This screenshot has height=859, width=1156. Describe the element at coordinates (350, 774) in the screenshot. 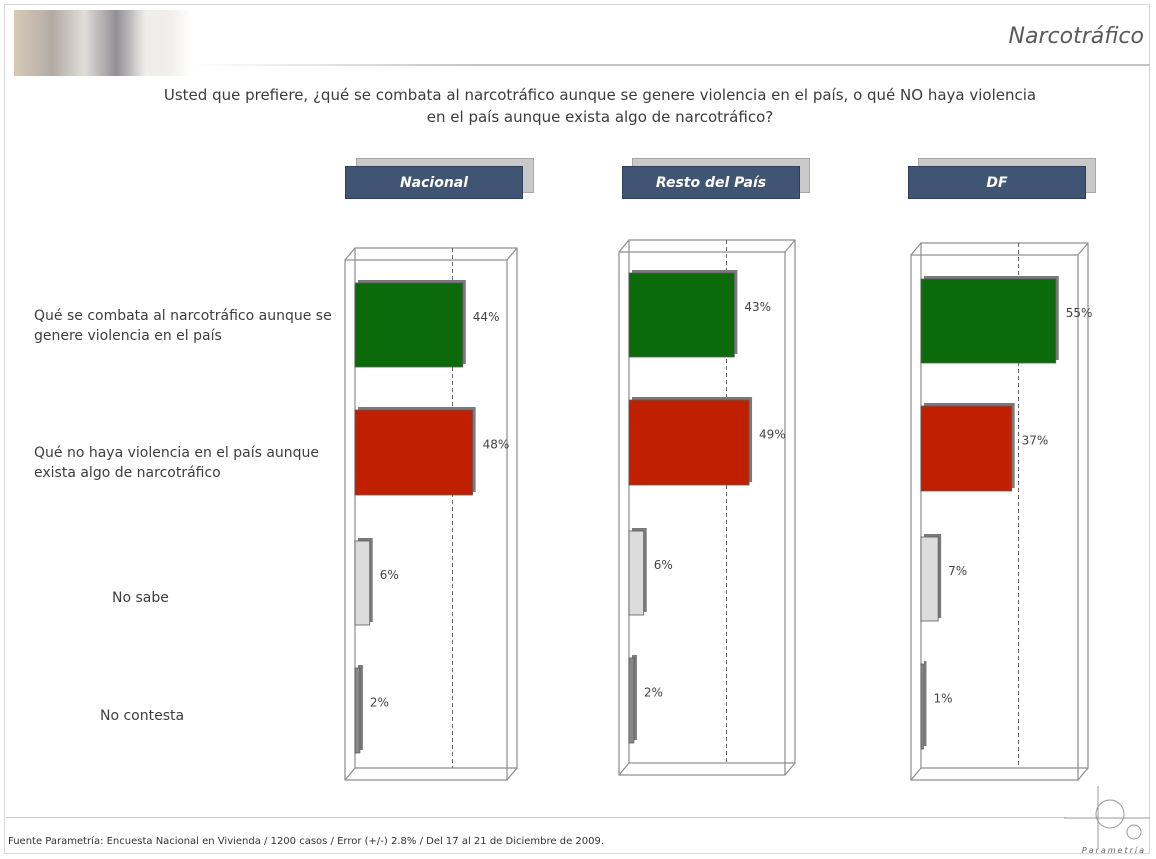

I see `chart-nacional-frame-edge-bl` at that location.